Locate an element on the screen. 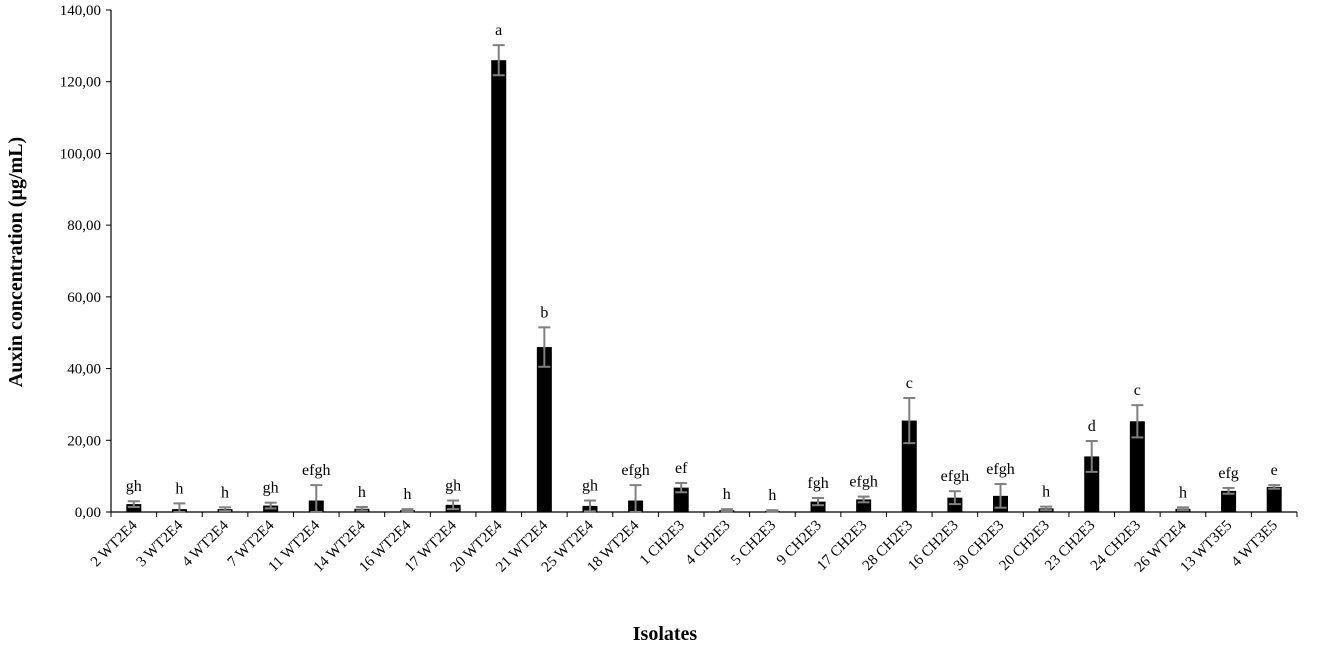 The image size is (1325, 650). x-tick-label: 1 CH2E3 is located at coordinates (662, 543).